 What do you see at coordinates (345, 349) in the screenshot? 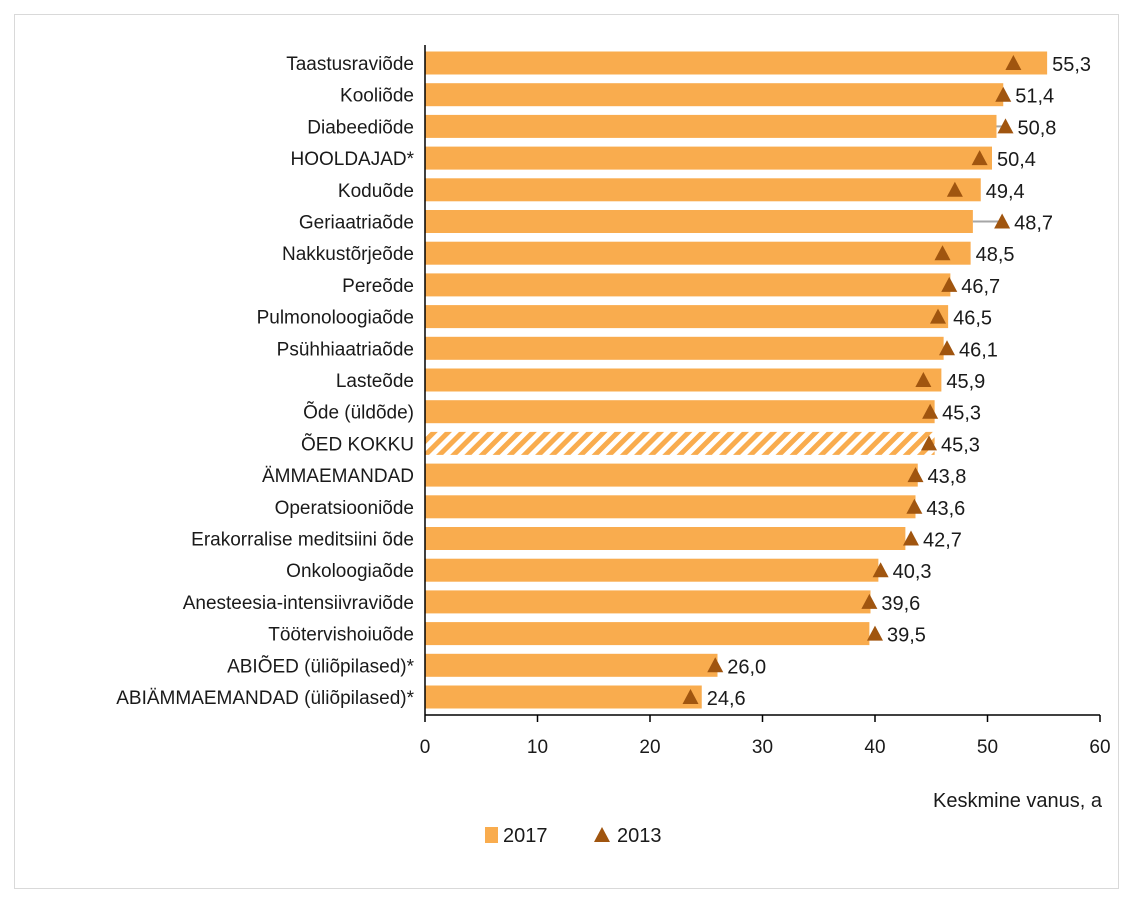
I see `category-label: Psühhiaatriaõde` at bounding box center [345, 349].